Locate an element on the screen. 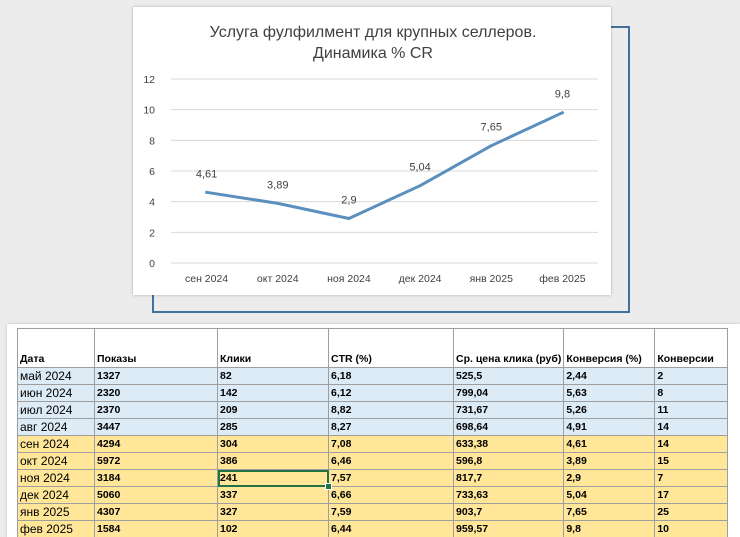 Image resolution: width=740 pixels, height=537 pixels. cell-impressions: 3184 is located at coordinates (156, 478).